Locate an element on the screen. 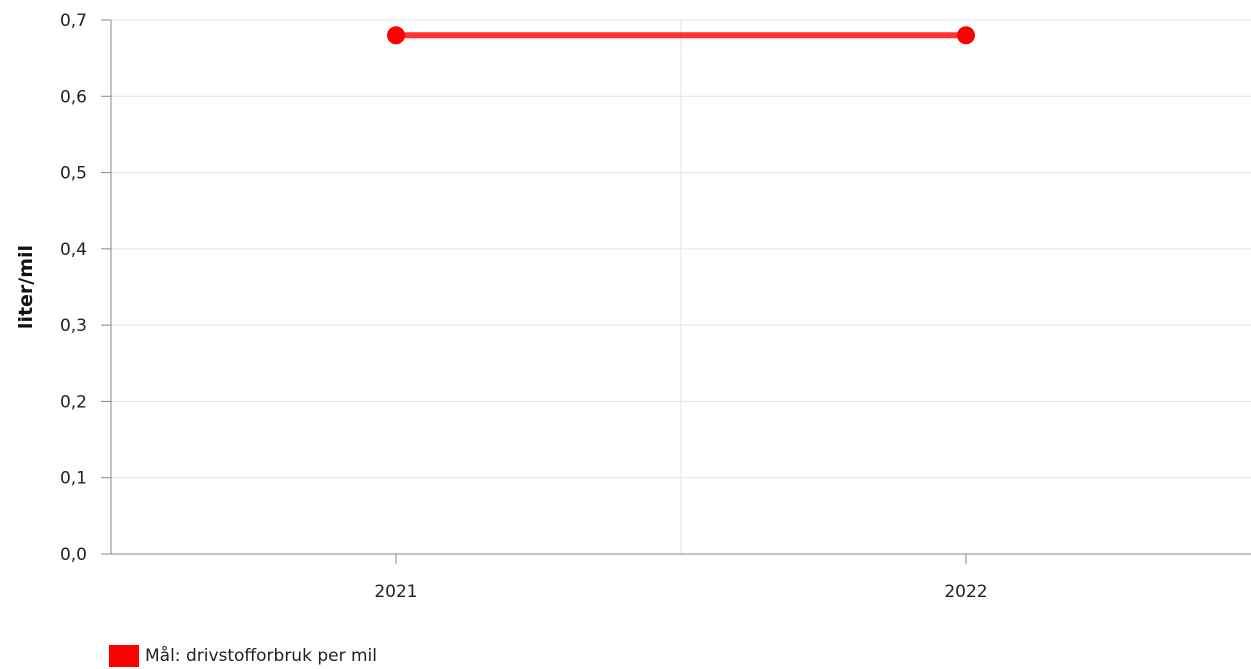  legend: Mål: drivstofforbruk per mil is located at coordinates (243, 656).